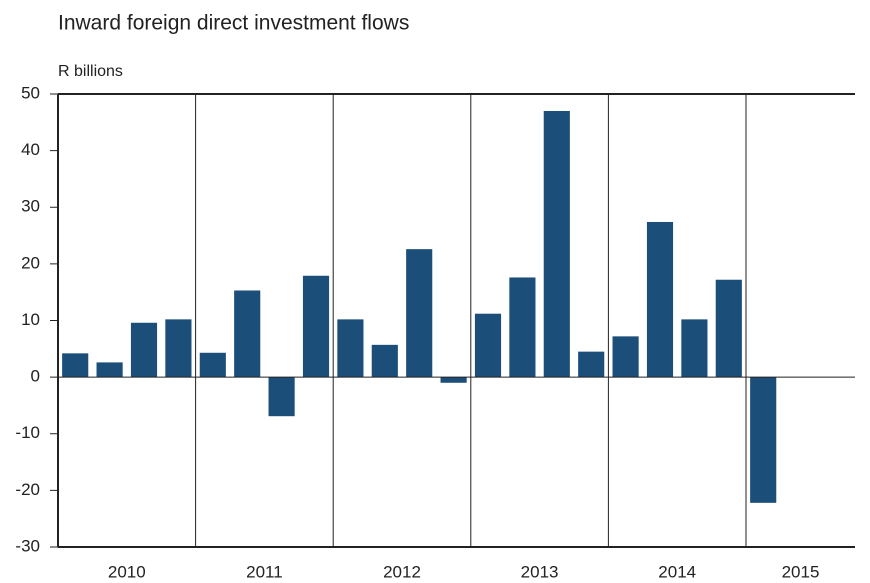 This screenshot has height=583, width=870. I want to click on x-group-label: 2011, so click(264, 571).